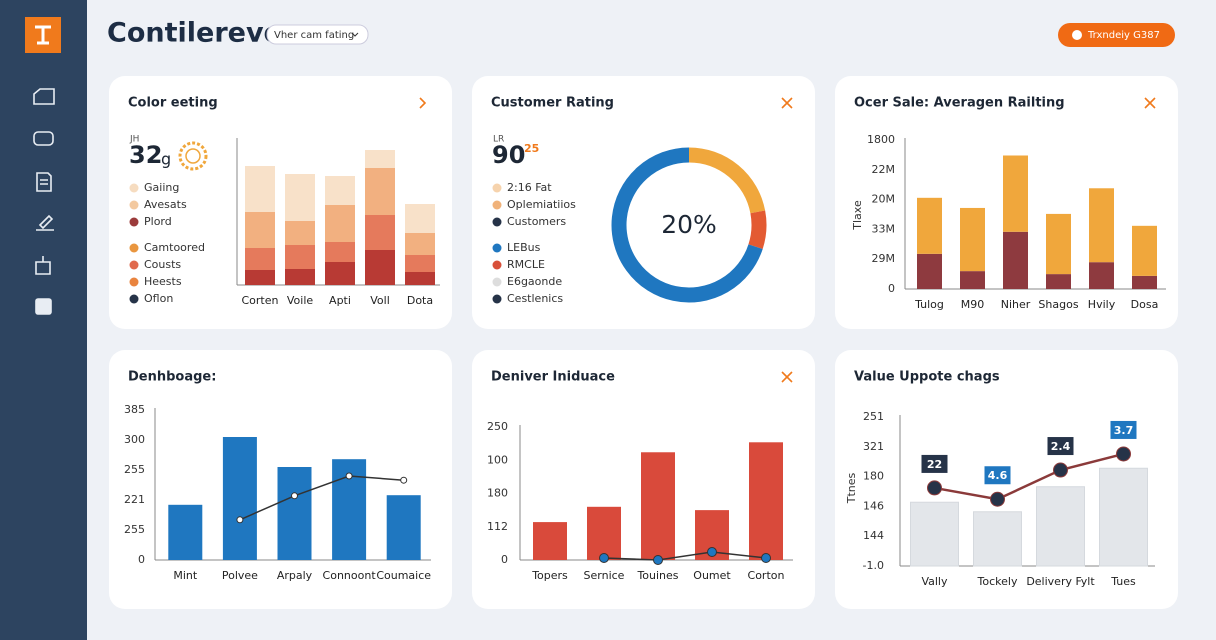  What do you see at coordinates (766, 575) in the screenshot?
I see `x-tick-label: Corton` at bounding box center [766, 575].